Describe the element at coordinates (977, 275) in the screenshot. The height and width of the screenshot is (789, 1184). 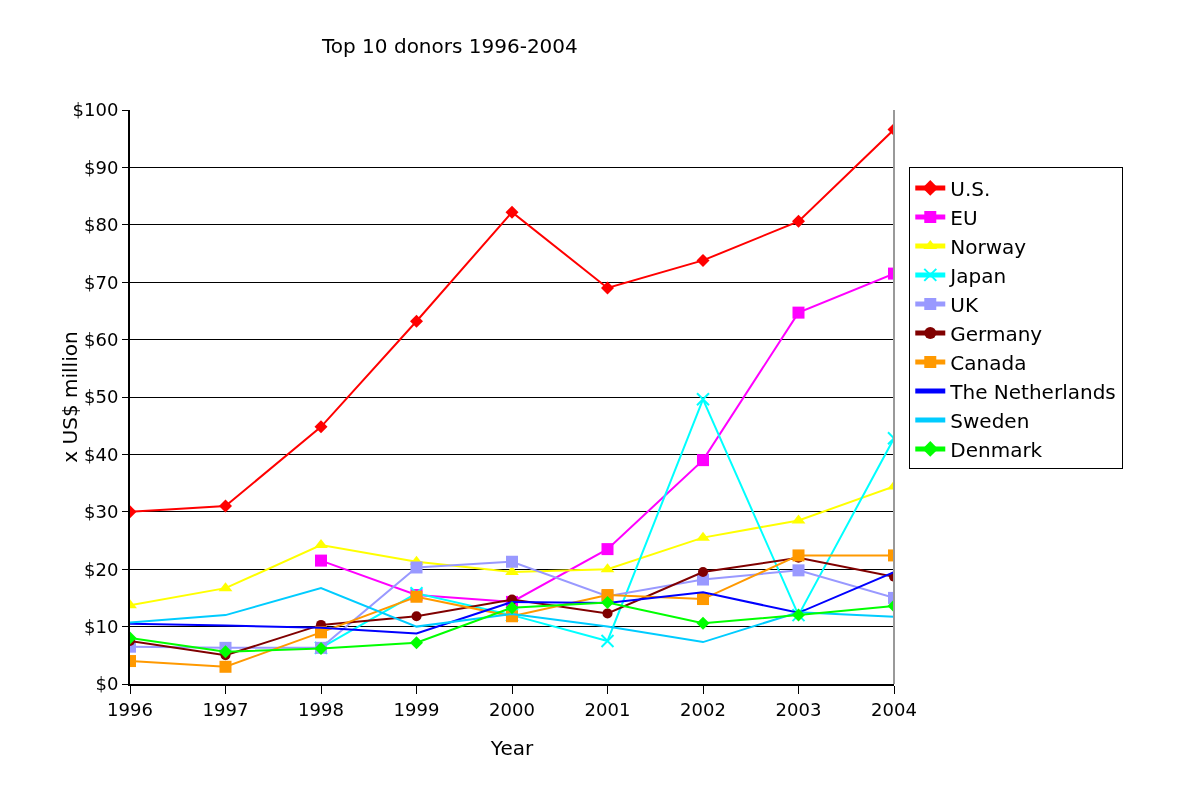
I see `legend-label: Japan` at that location.